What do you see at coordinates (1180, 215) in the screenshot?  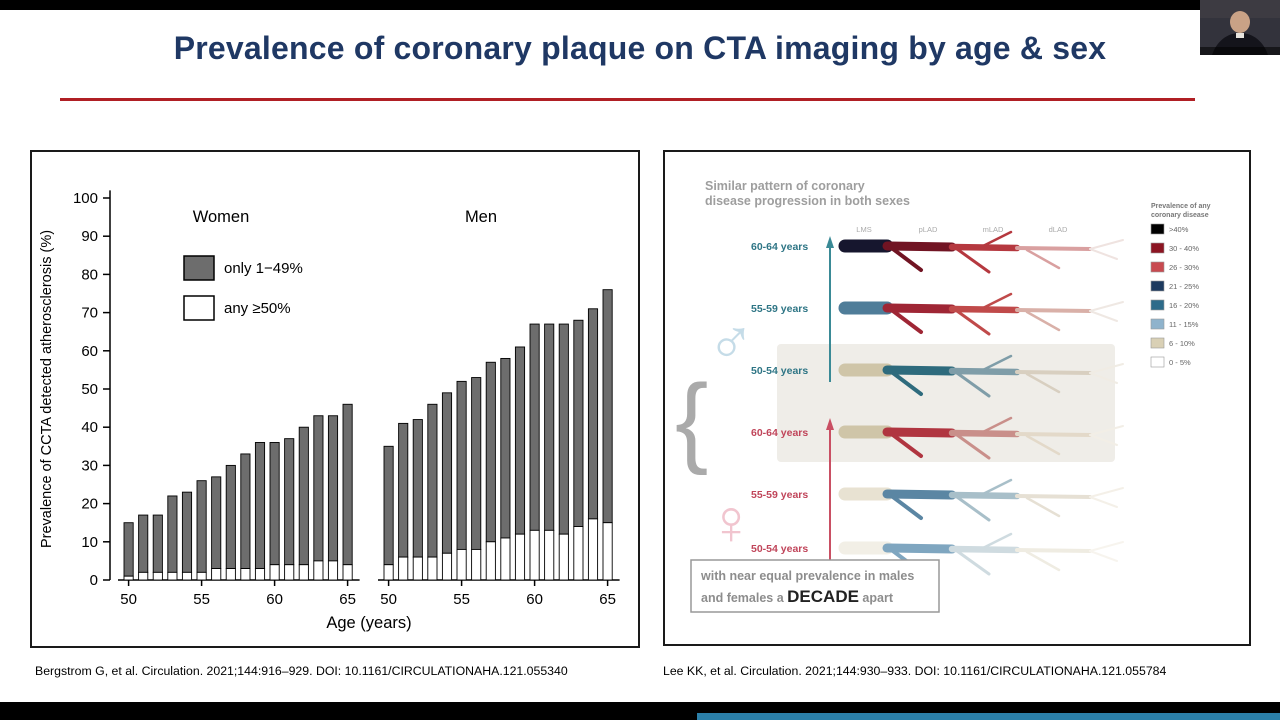 I see `diagram-legend-title: coronary disease` at bounding box center [1180, 215].